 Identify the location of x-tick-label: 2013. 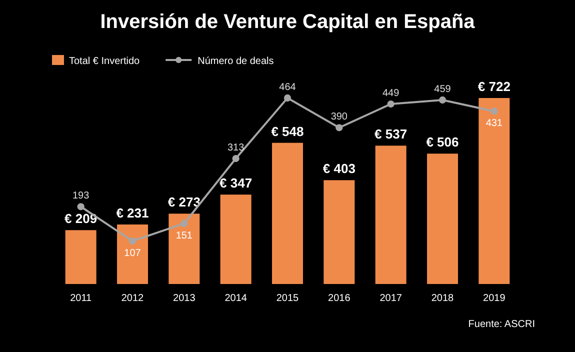
(184, 298).